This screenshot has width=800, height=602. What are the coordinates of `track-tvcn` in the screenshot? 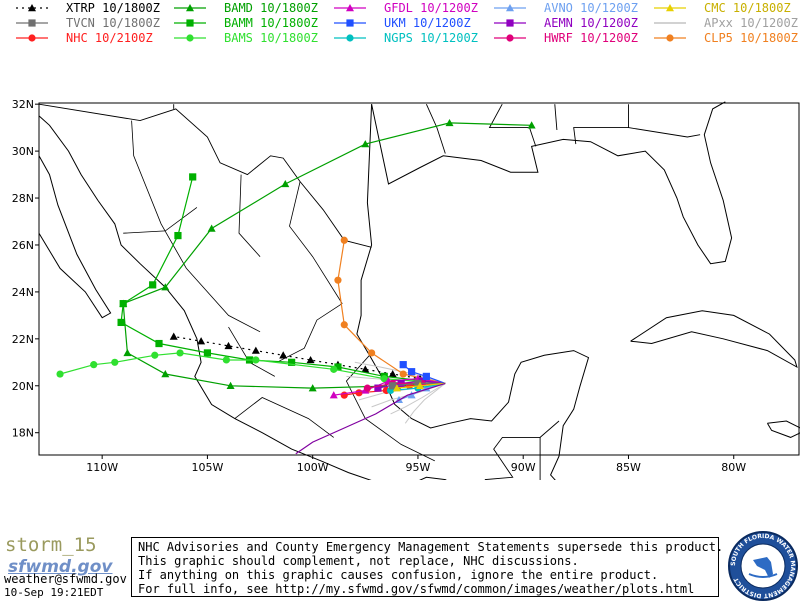 It's located at (417, 384).